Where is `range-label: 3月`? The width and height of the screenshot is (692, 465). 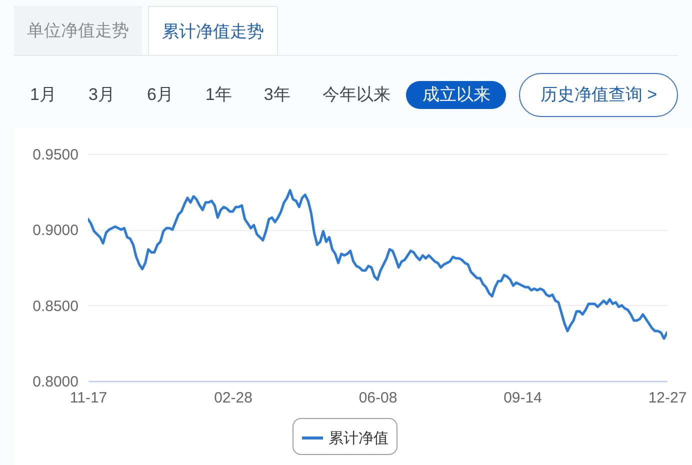 range-label: 3月 is located at coordinates (101, 95).